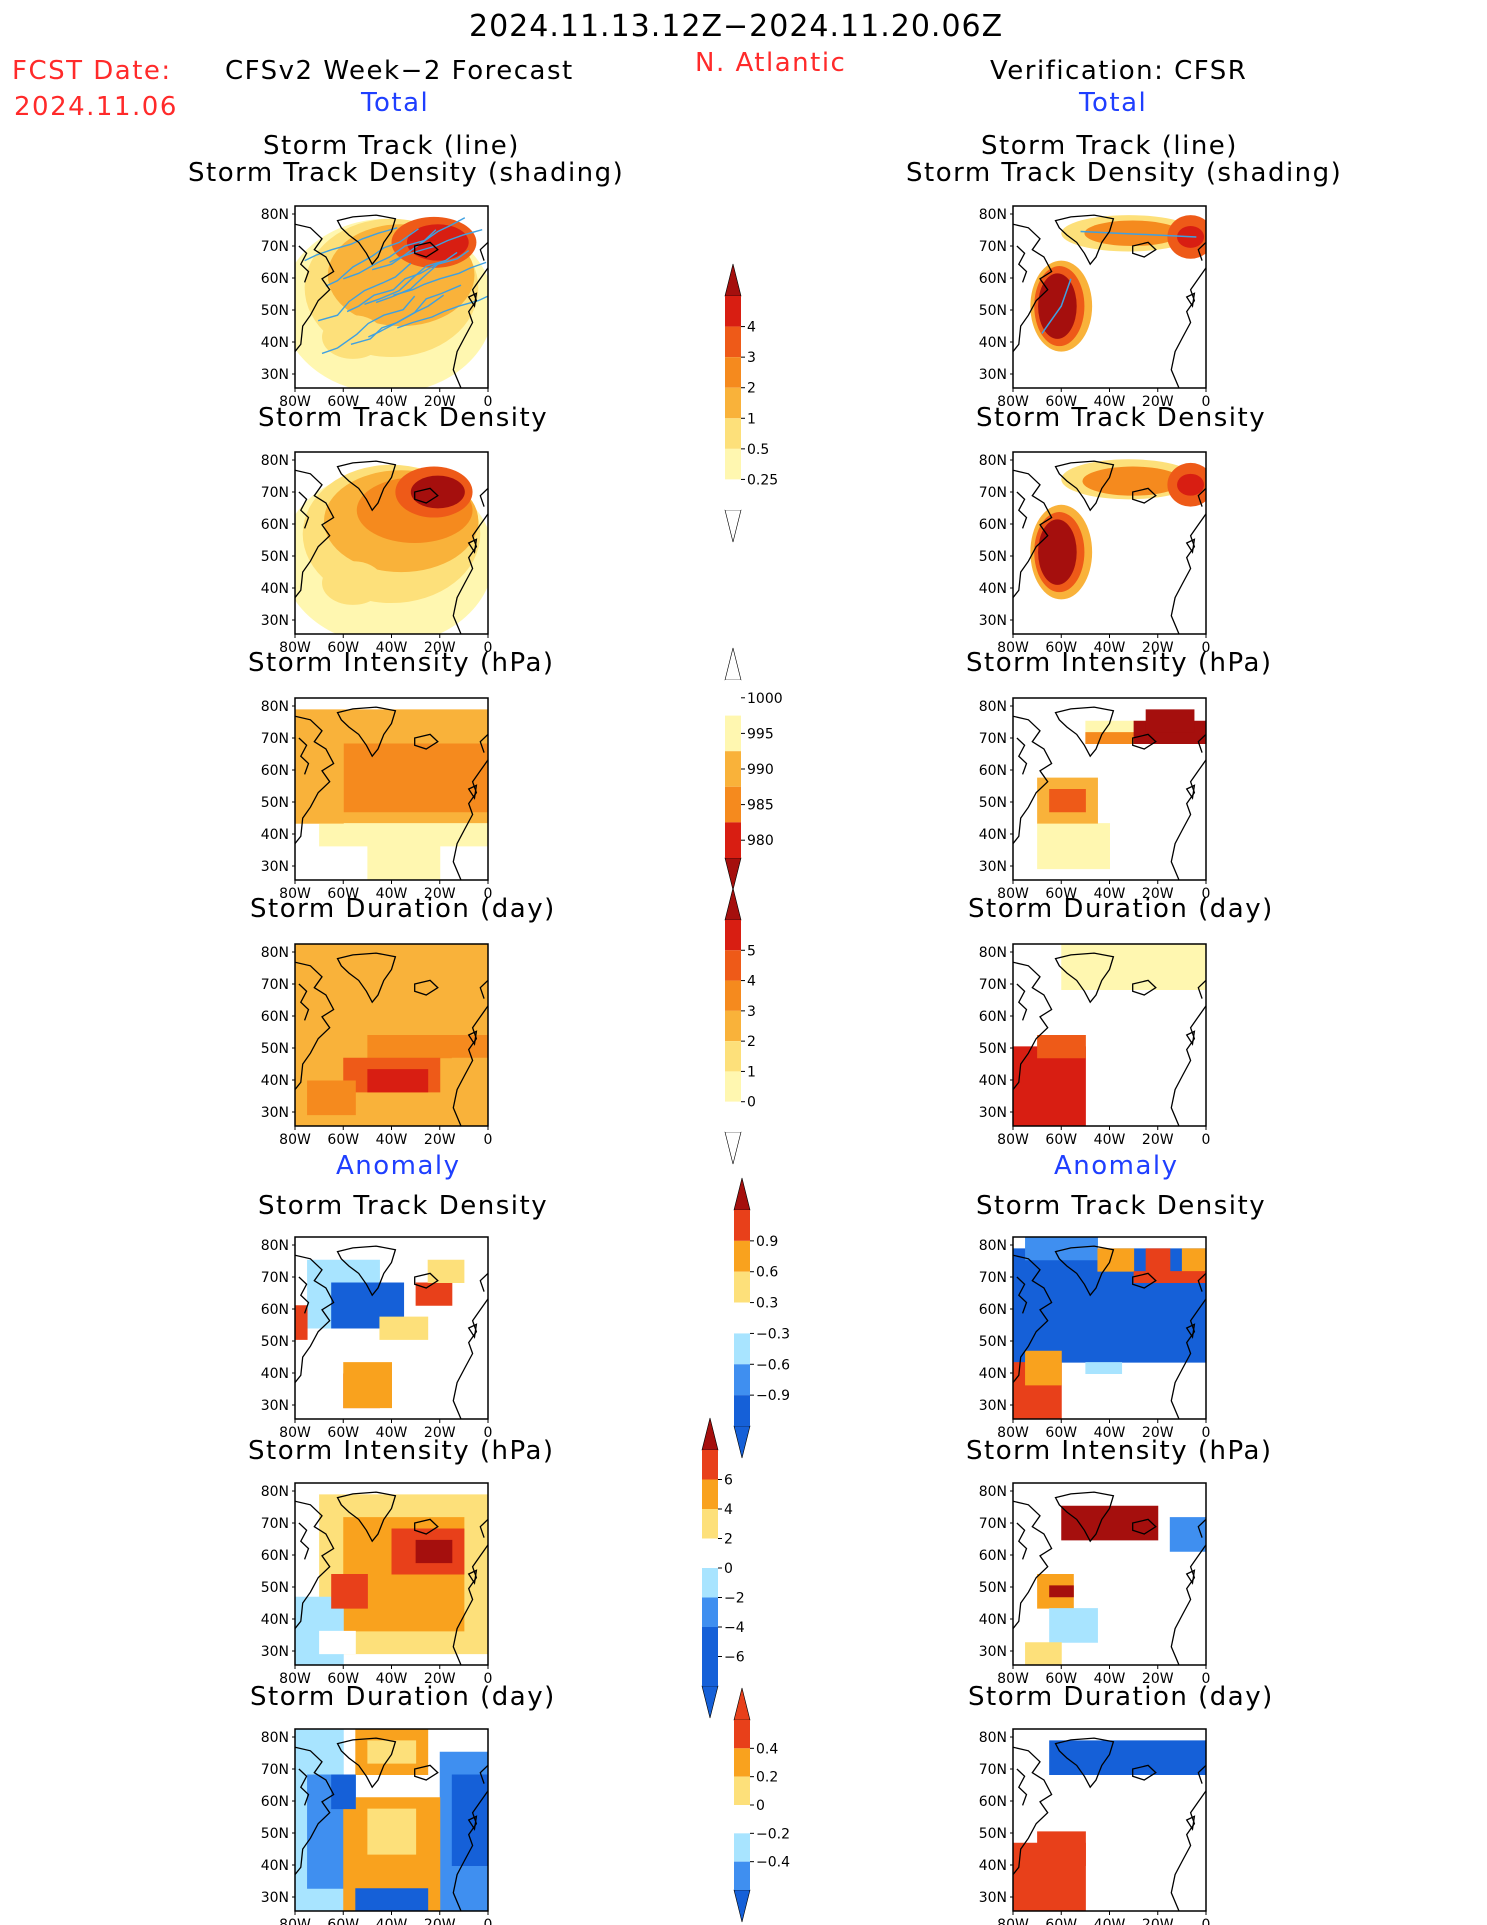 This screenshot has height=1925, width=1487. Describe the element at coordinates (376, 1826) in the screenshot. I see `left-duration-anom-map: 80N 70N 60N 50N 40N 30N 80W 60W 40W 20W 0` at that location.